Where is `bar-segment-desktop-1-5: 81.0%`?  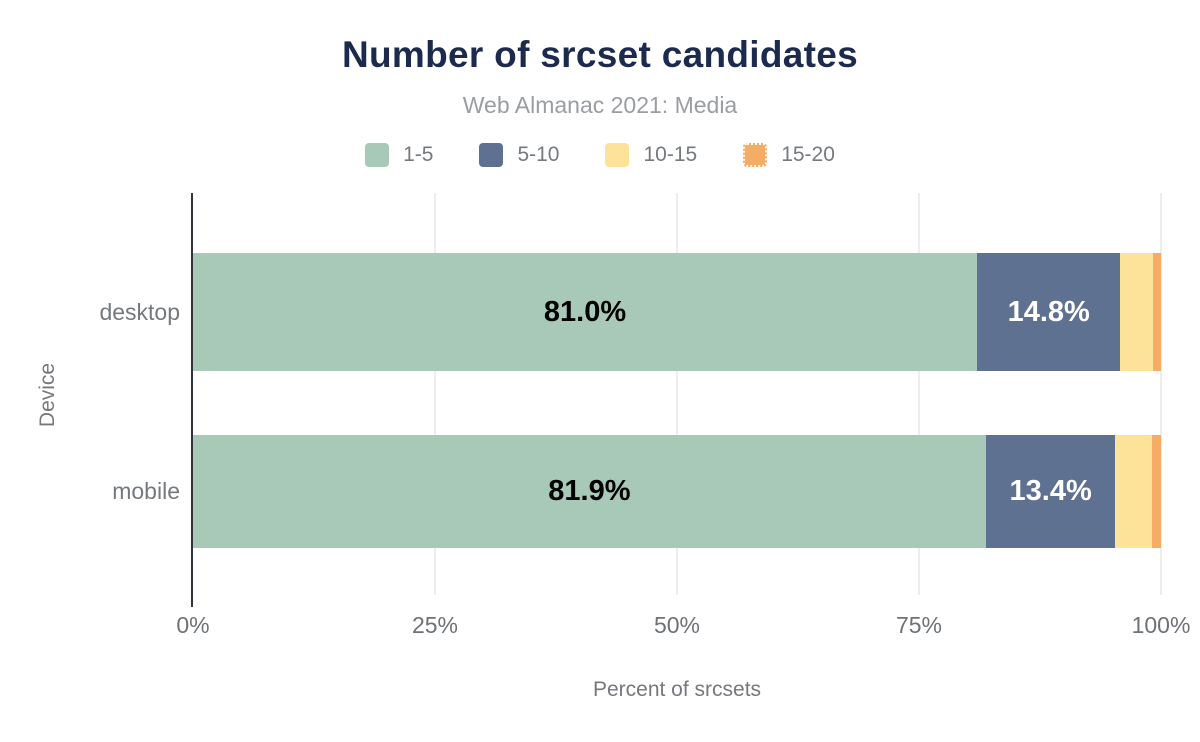 bar-segment-desktop-1-5: 81.0% is located at coordinates (585, 312).